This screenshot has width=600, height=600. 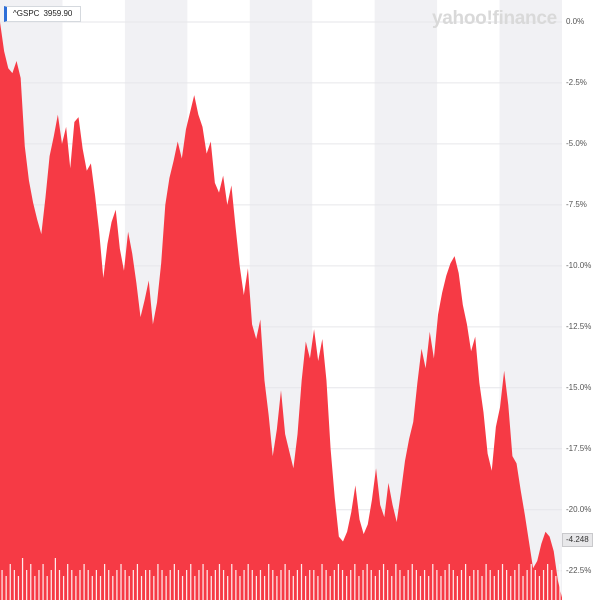 What do you see at coordinates (26, 13) in the screenshot?
I see `ticker-symbol: ^GSPC` at bounding box center [26, 13].